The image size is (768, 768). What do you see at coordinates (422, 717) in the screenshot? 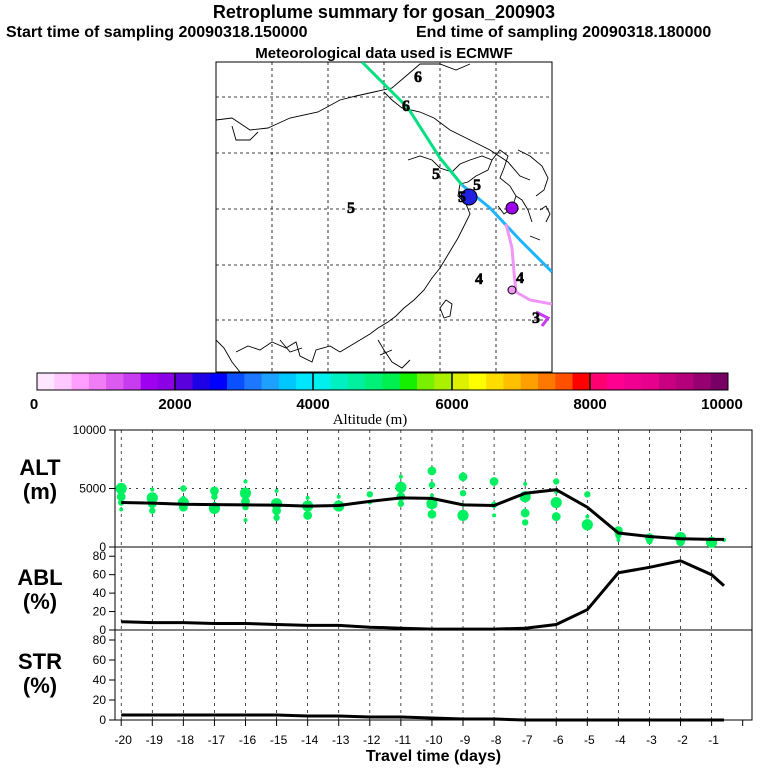
I see `str-series-line` at bounding box center [422, 717].